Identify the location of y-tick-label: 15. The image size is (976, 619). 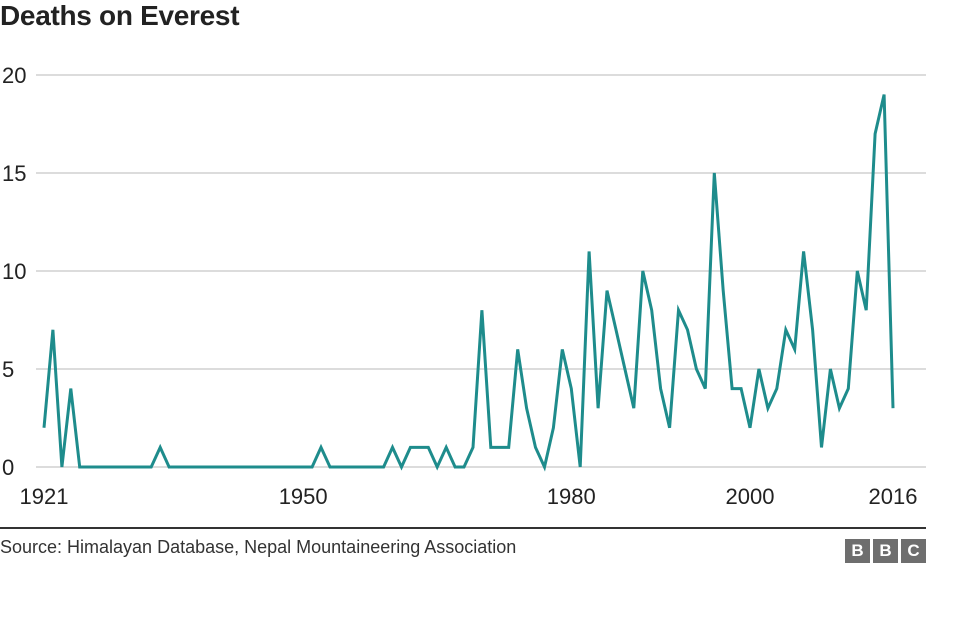
(14, 173).